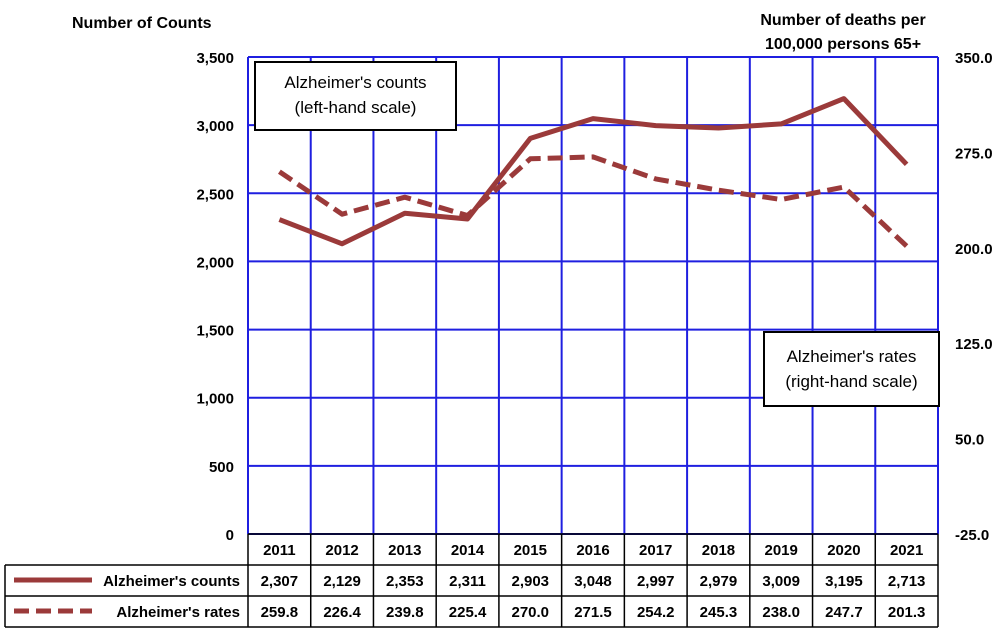 This screenshot has height=633, width=1003. I want to click on data-table-cell: 245.3, so click(719, 612).